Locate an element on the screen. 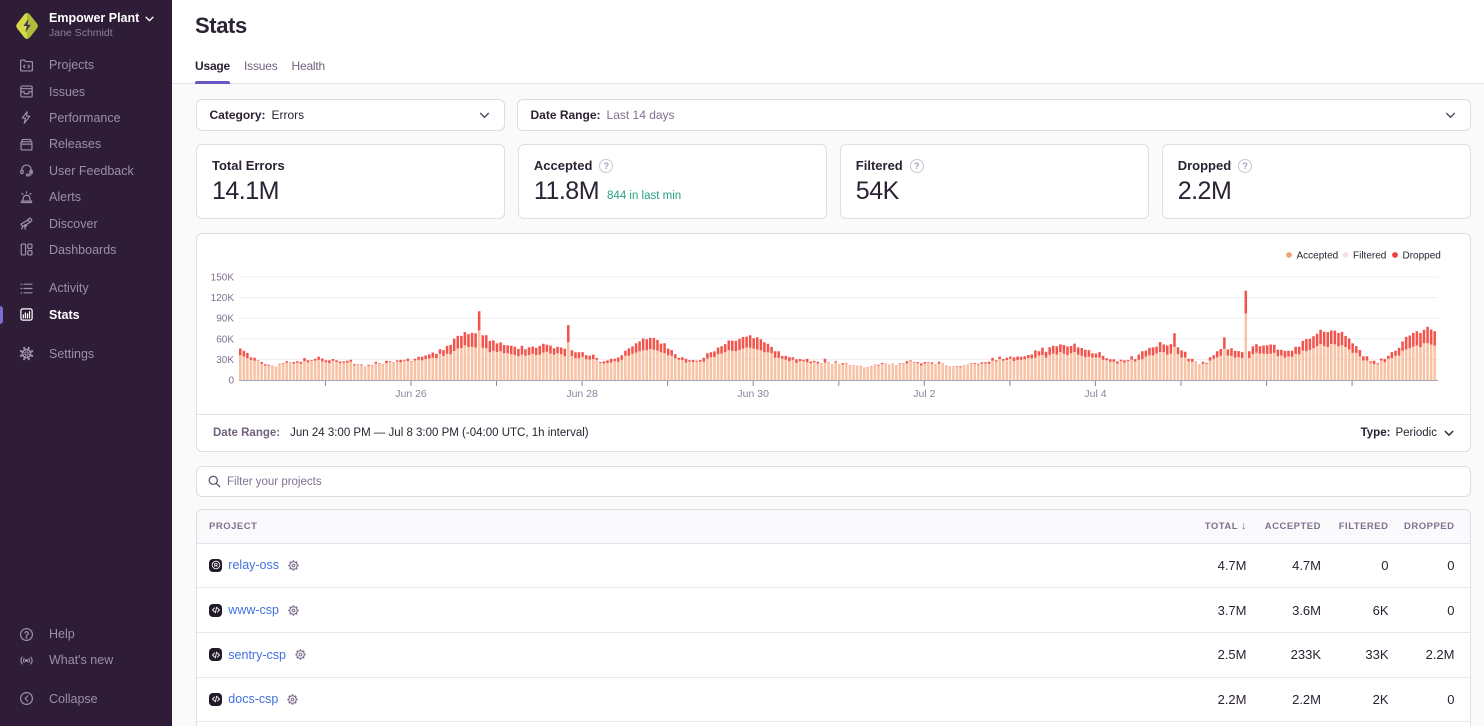 Image resolution: width=1484 pixels, height=726 pixels. svg-text: Filtered is located at coordinates (1369, 256).